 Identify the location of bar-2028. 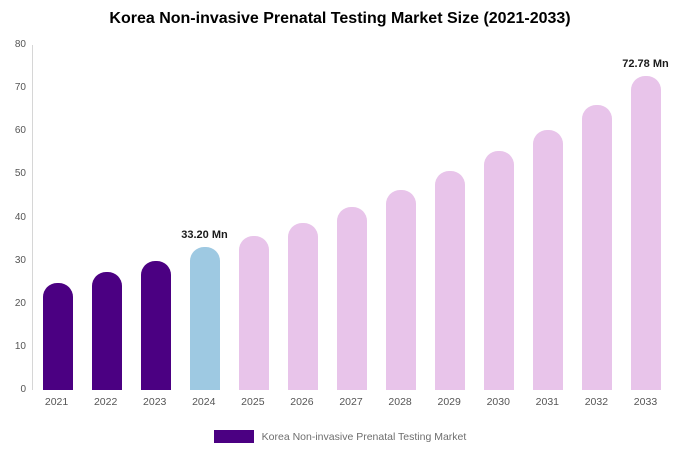
(400, 290).